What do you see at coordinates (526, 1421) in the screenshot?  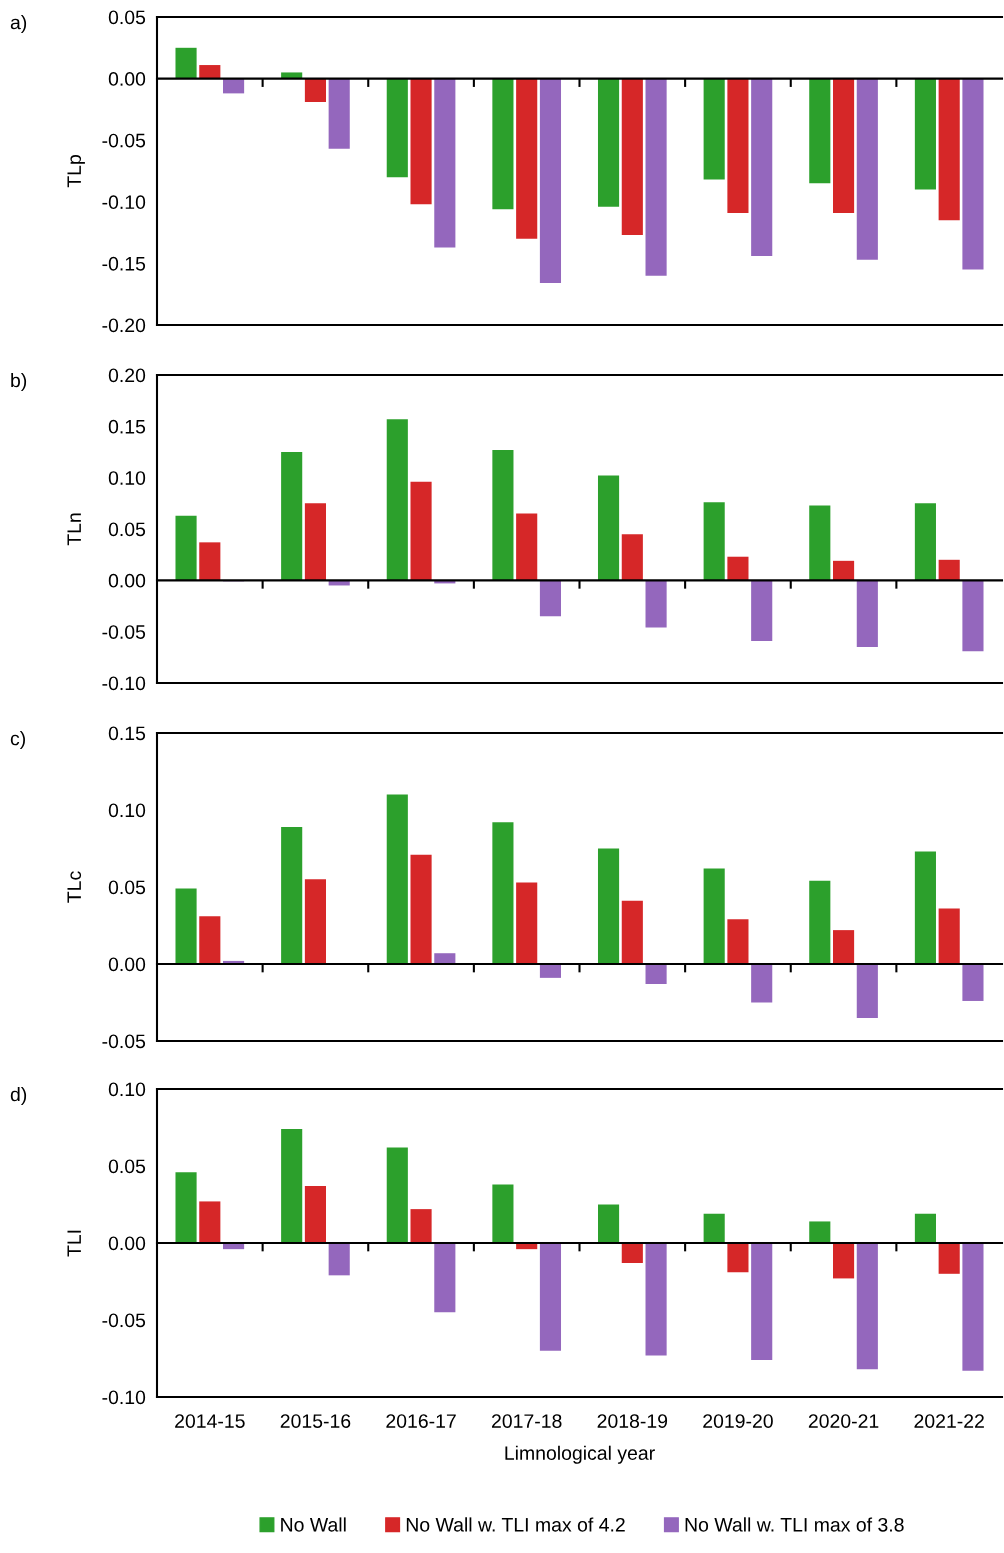 I see `x-tick-label: 2017-18` at bounding box center [526, 1421].